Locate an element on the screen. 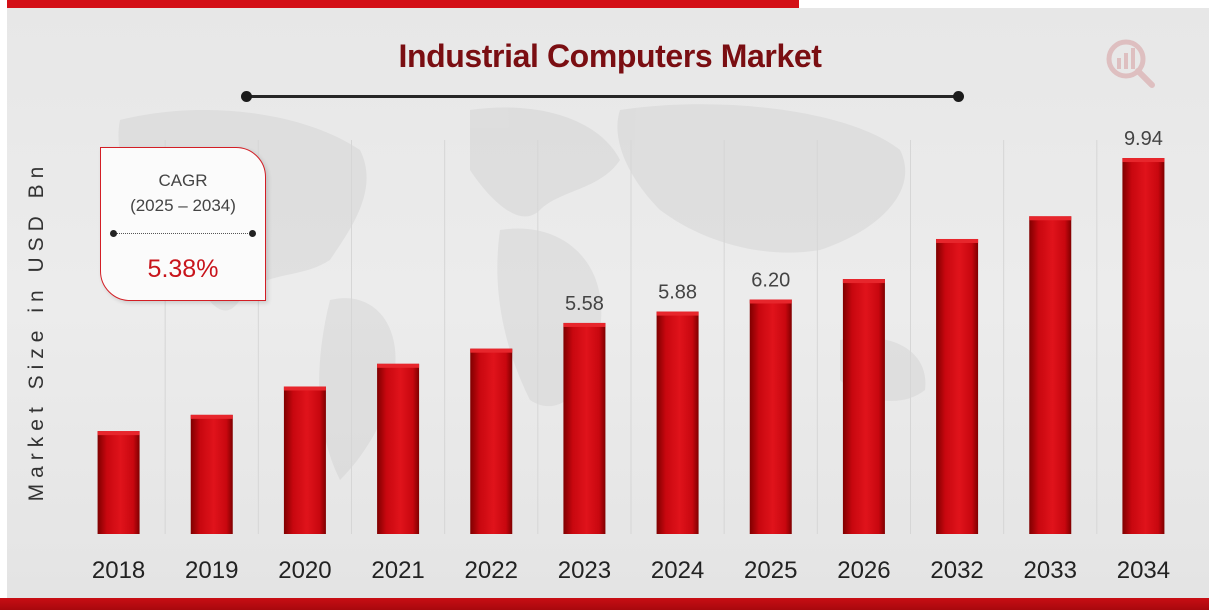  bar-2032 is located at coordinates (957, 386).